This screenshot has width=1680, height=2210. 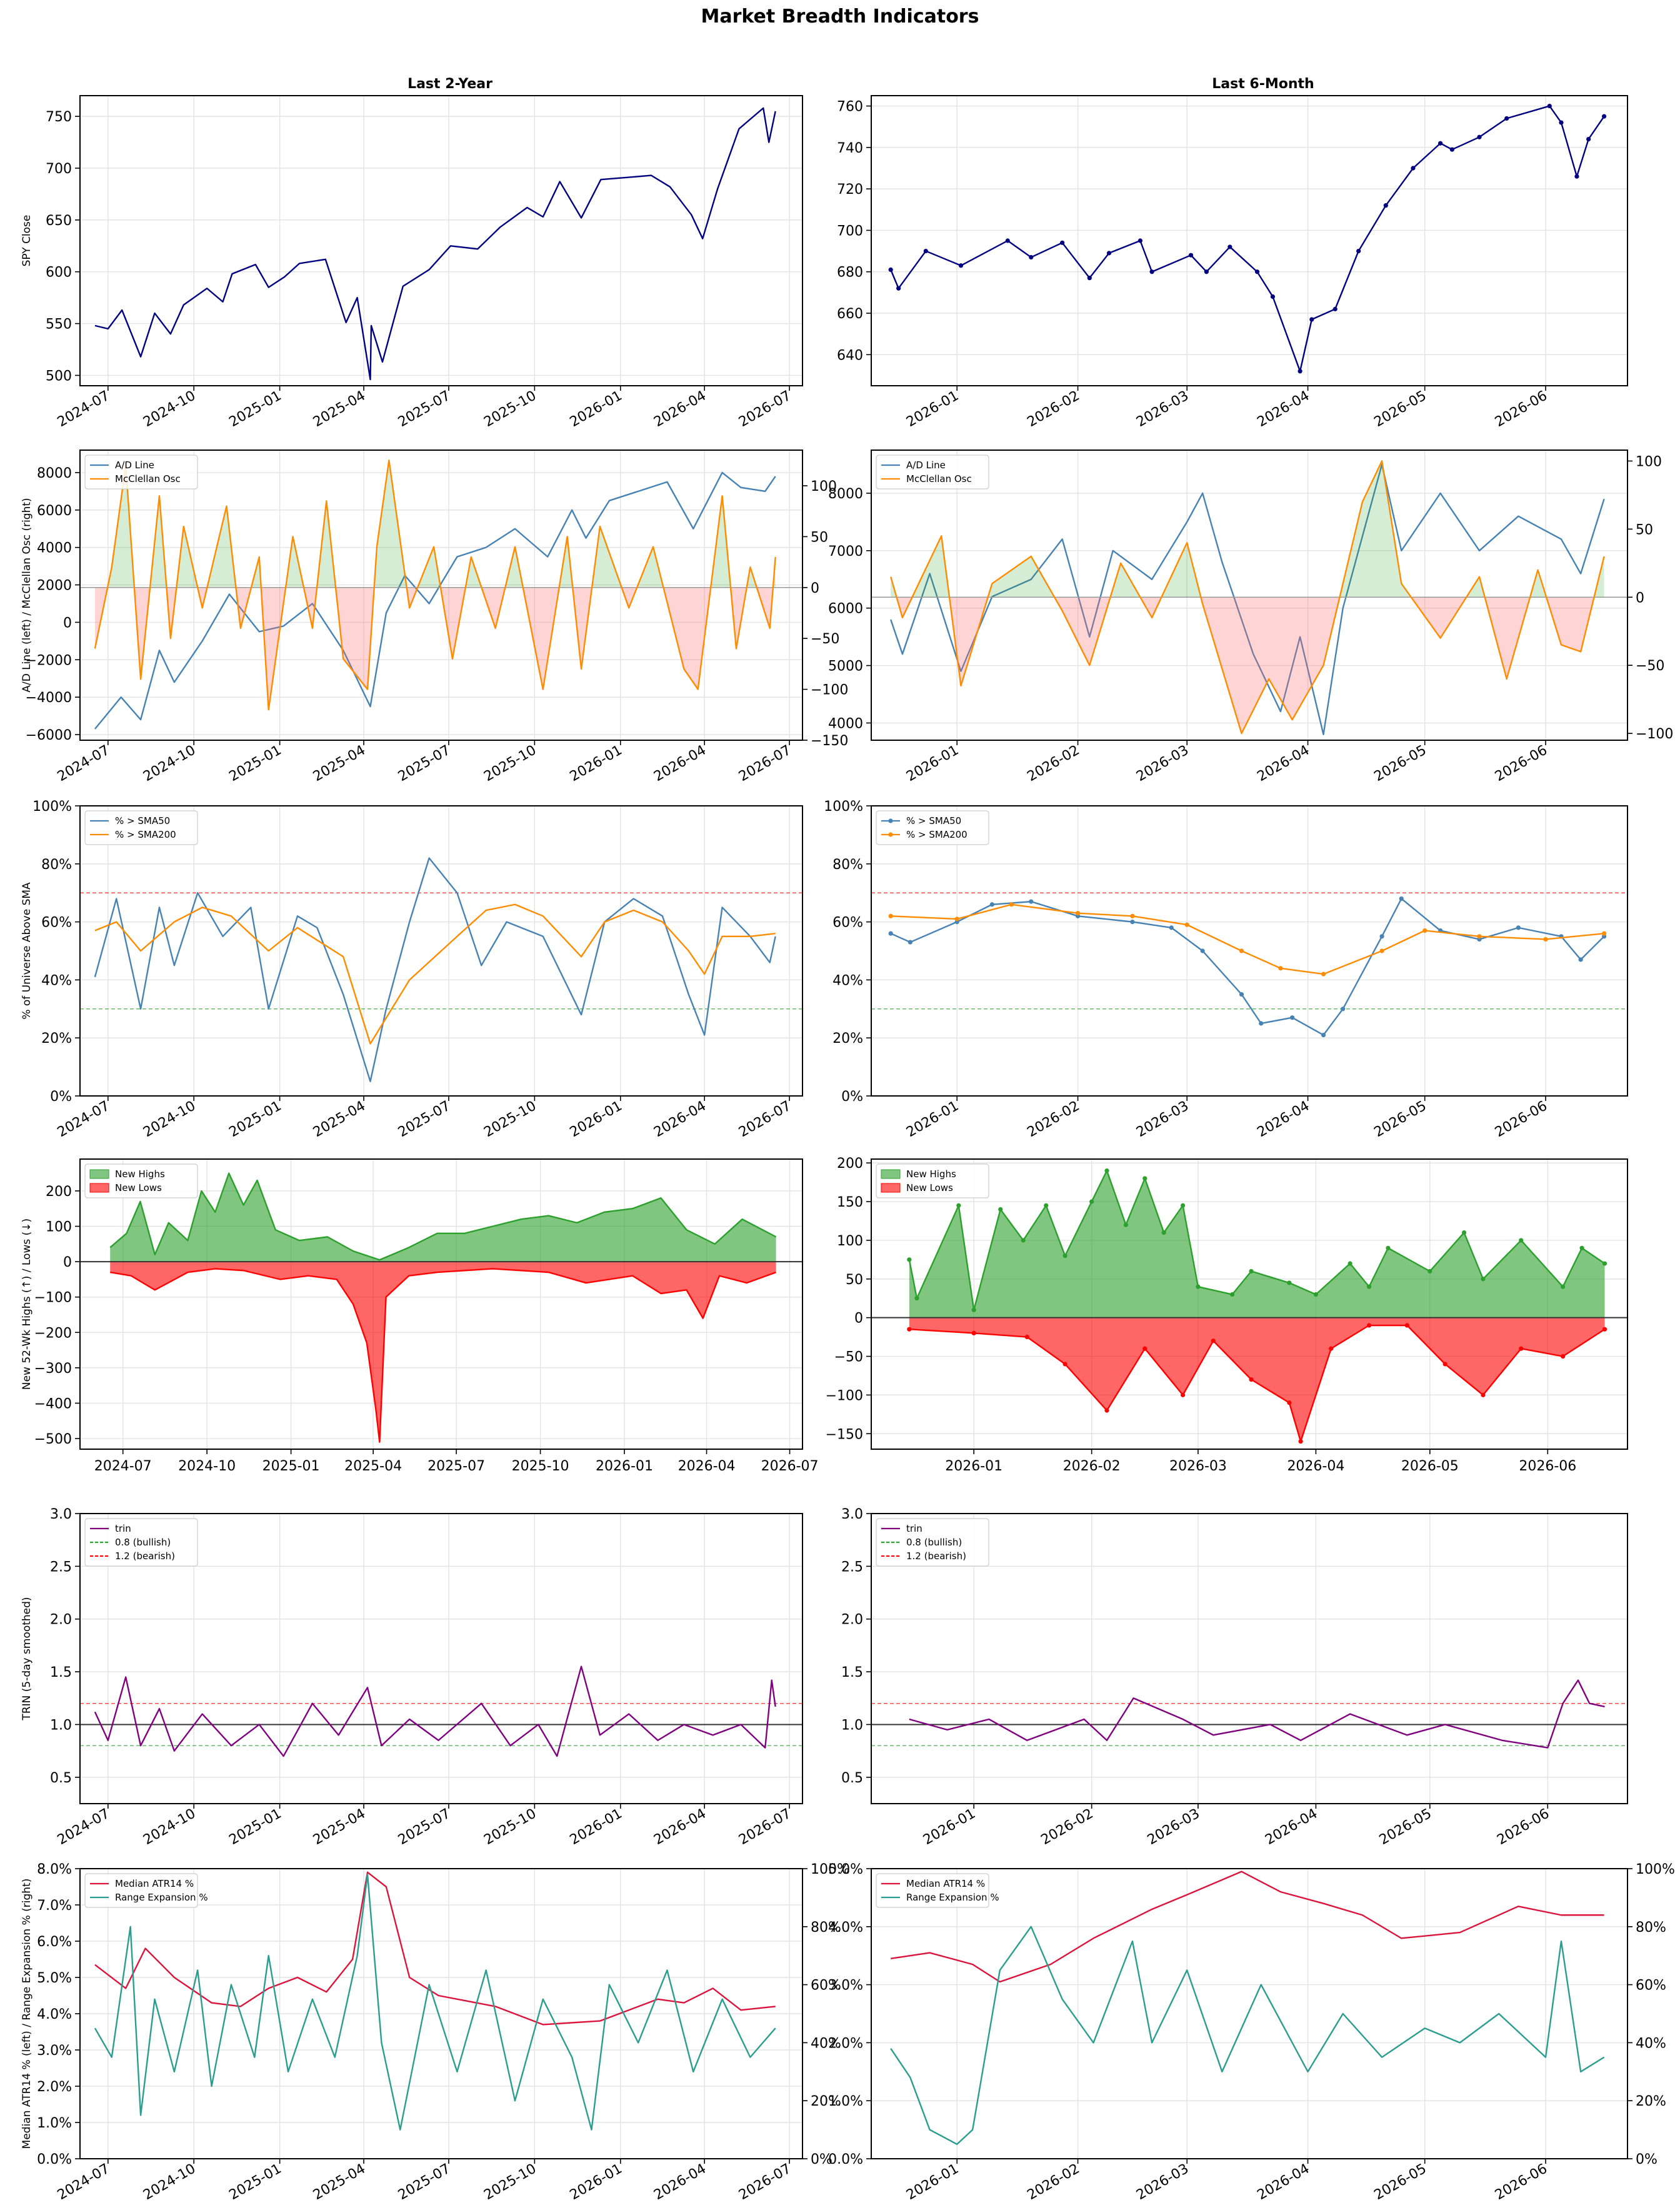 What do you see at coordinates (1247, 600) in the screenshot?
I see `series-line-ad` at bounding box center [1247, 600].